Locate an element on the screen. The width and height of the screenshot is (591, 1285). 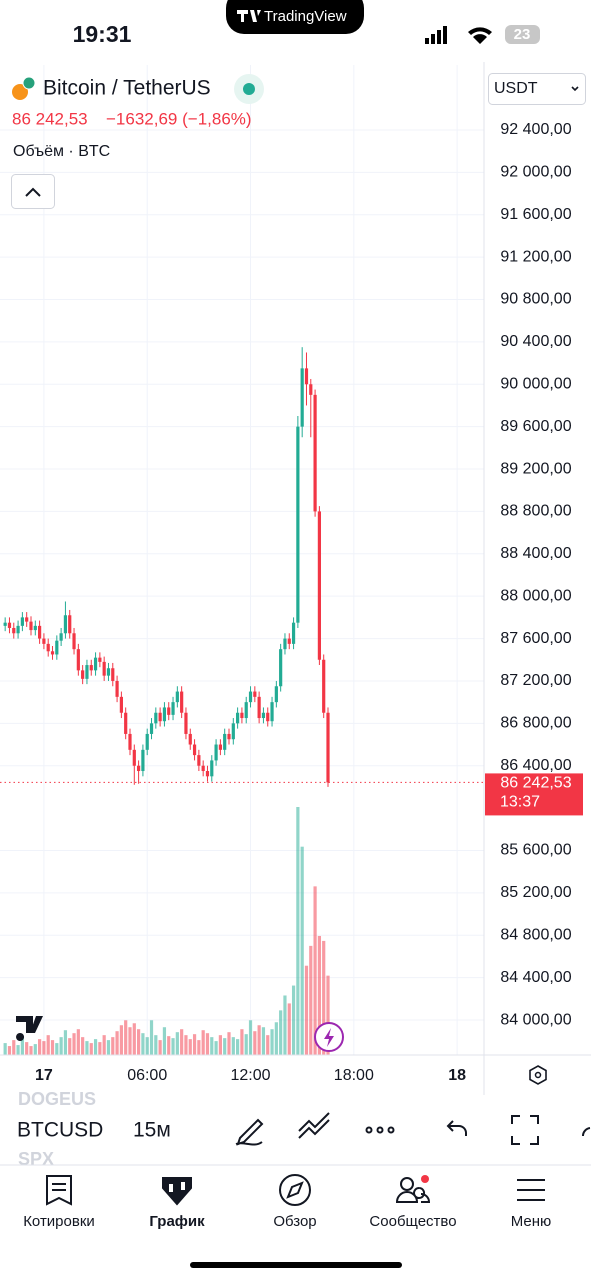
y-tick-label: 86 800,00 is located at coordinates (535, 723).